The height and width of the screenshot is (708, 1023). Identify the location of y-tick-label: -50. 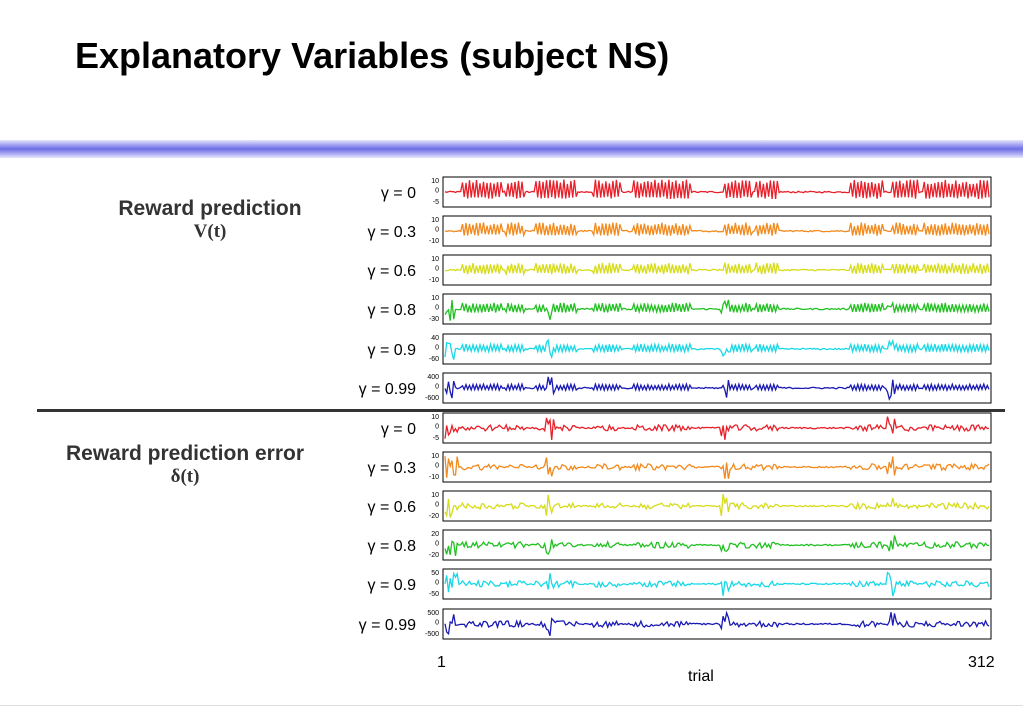
(434, 594).